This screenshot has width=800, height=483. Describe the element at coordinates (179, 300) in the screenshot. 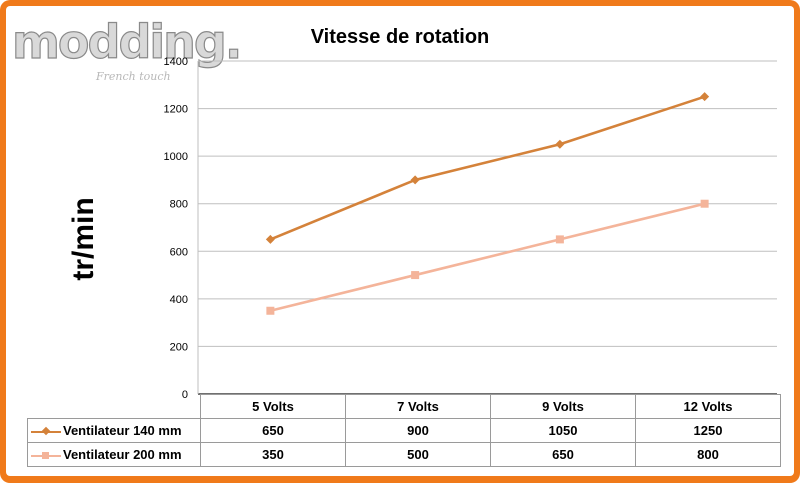

I see `y-tick-label: 400` at that location.